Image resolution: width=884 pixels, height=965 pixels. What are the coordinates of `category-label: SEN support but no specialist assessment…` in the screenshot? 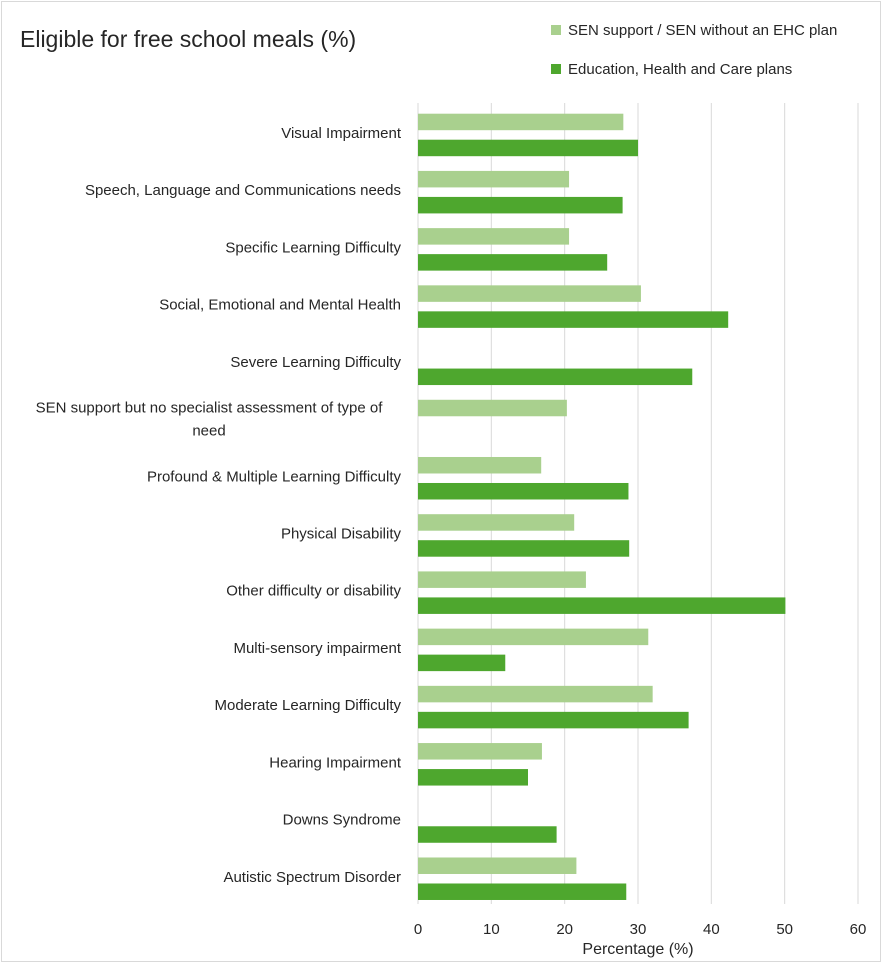 It's located at (210, 420).